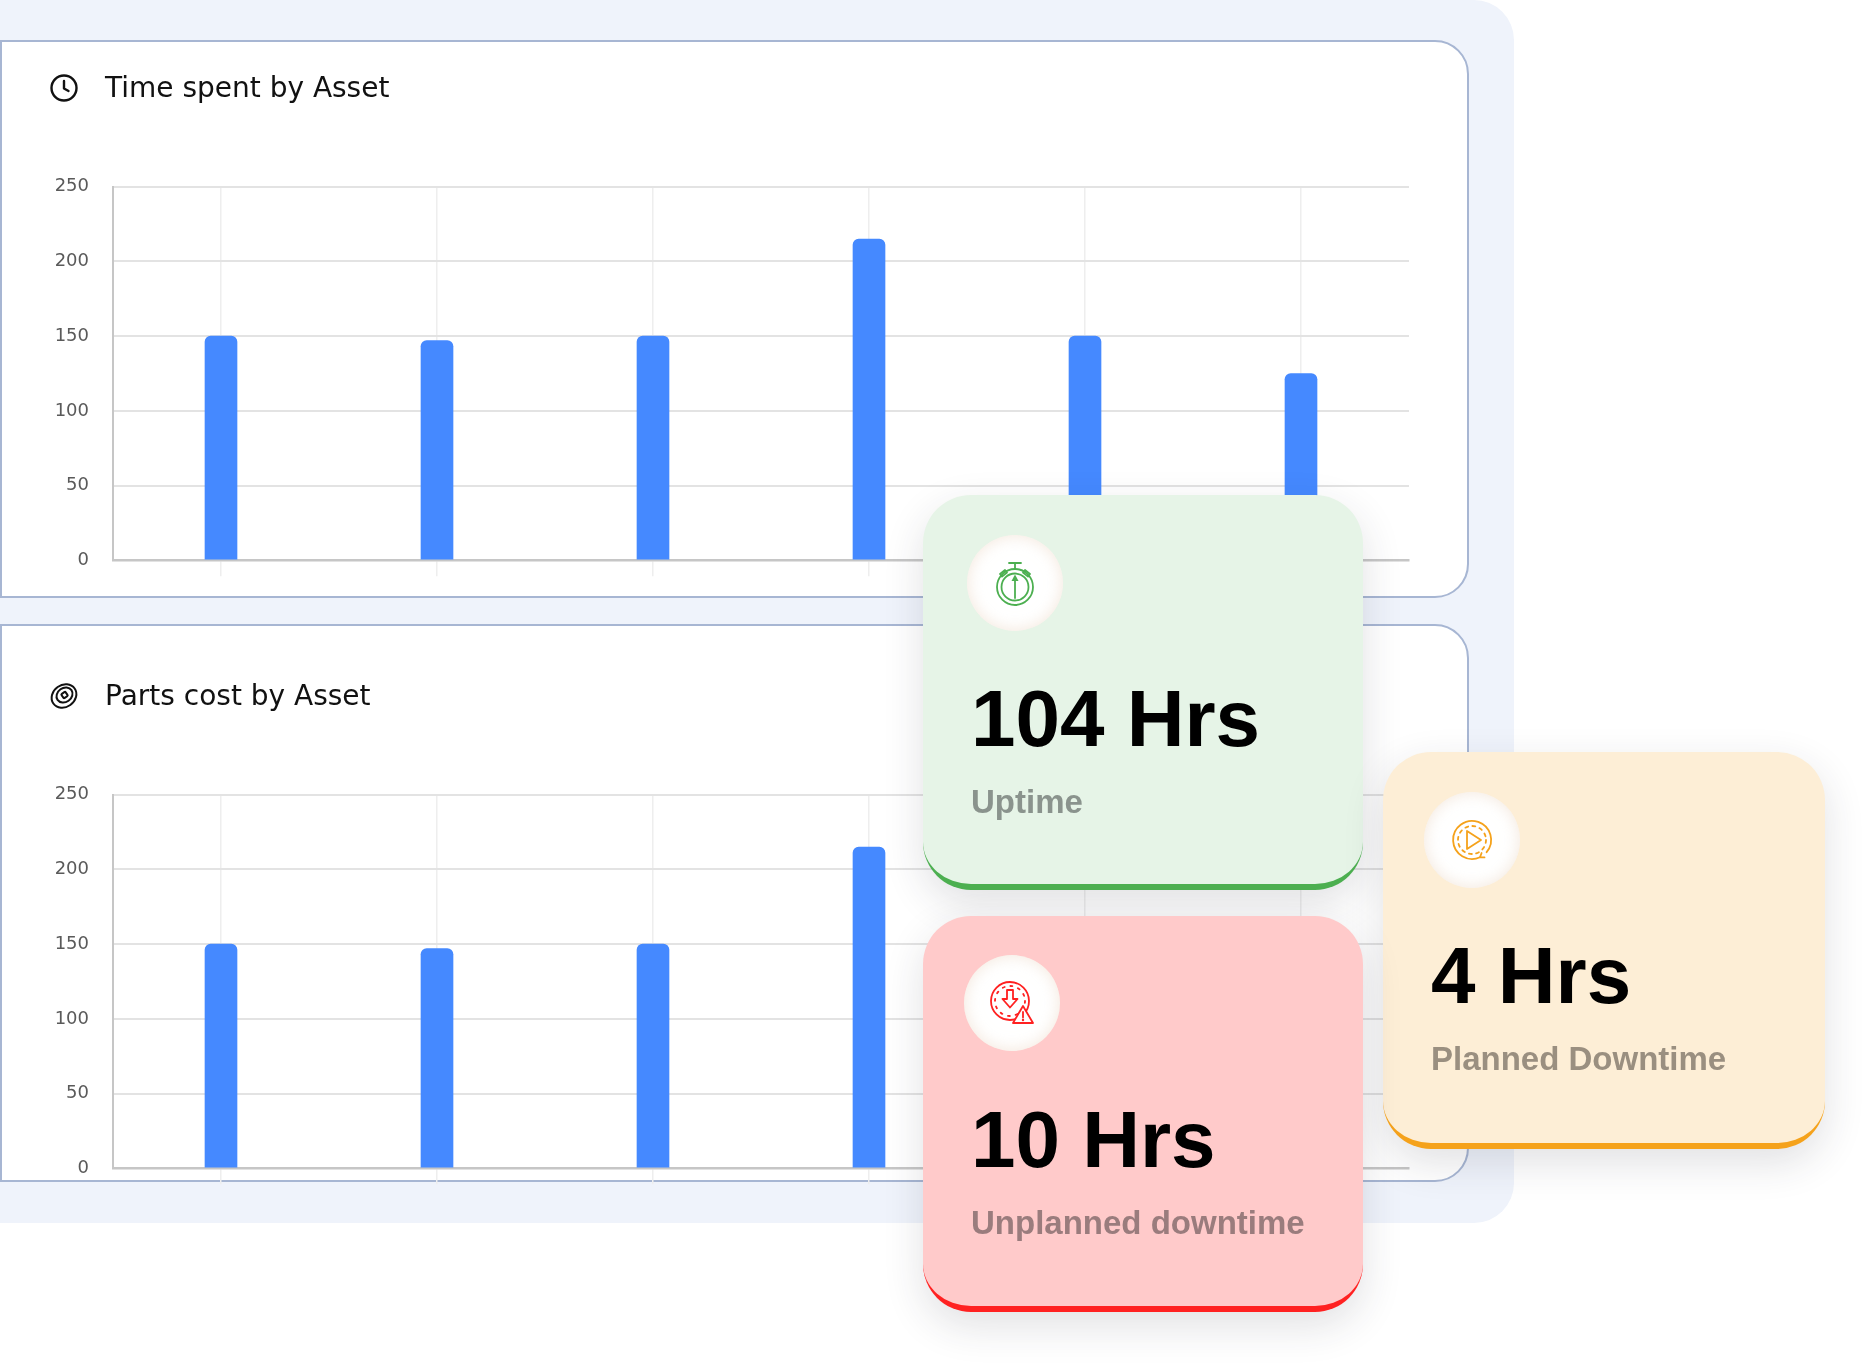 This screenshot has height=1366, width=1865. What do you see at coordinates (247, 88) in the screenshot?
I see `chart-title: Time spent by Asset` at bounding box center [247, 88].